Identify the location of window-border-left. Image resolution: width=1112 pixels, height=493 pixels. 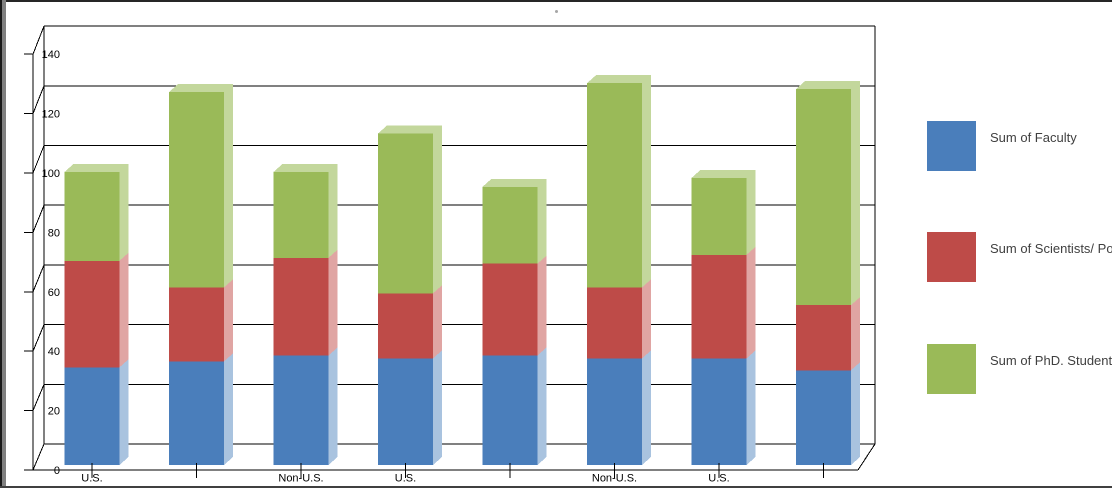
(1, 244).